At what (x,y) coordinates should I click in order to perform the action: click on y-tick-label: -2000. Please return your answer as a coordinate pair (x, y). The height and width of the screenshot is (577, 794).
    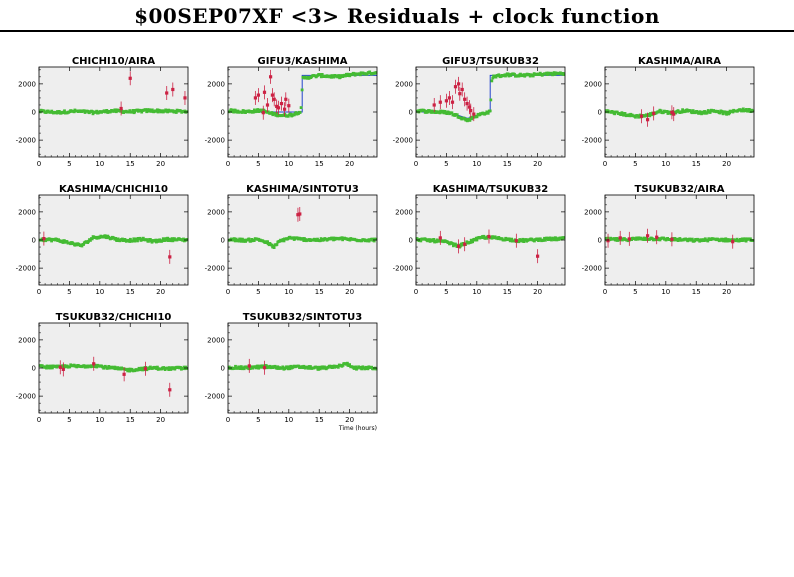
    Looking at the image, I should click on (215, 397).